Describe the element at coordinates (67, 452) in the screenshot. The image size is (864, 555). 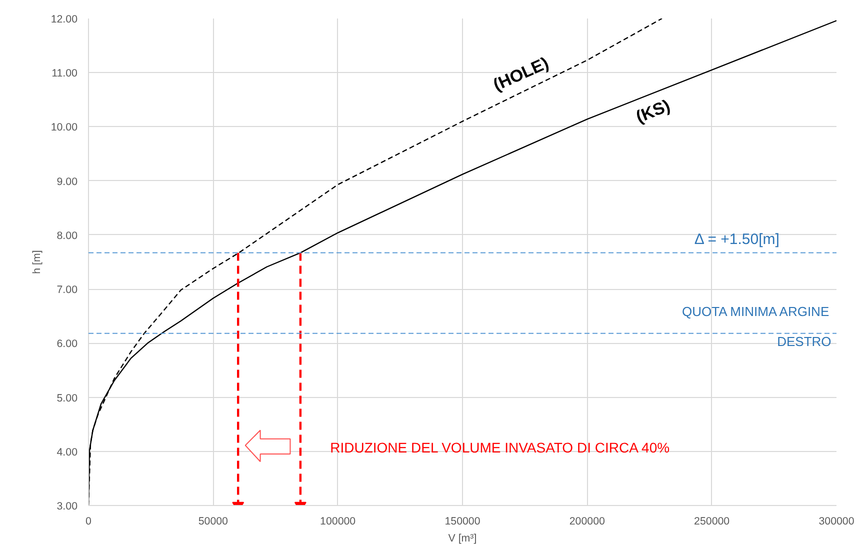
I see `y-tick-label: 4.00` at that location.